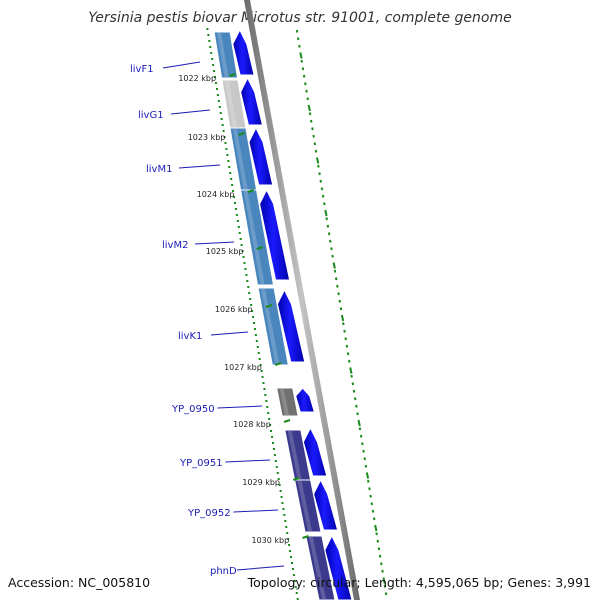 This screenshot has height=600, width=600. I want to click on gene-label-yp-0950: YP_0950, so click(193, 409).